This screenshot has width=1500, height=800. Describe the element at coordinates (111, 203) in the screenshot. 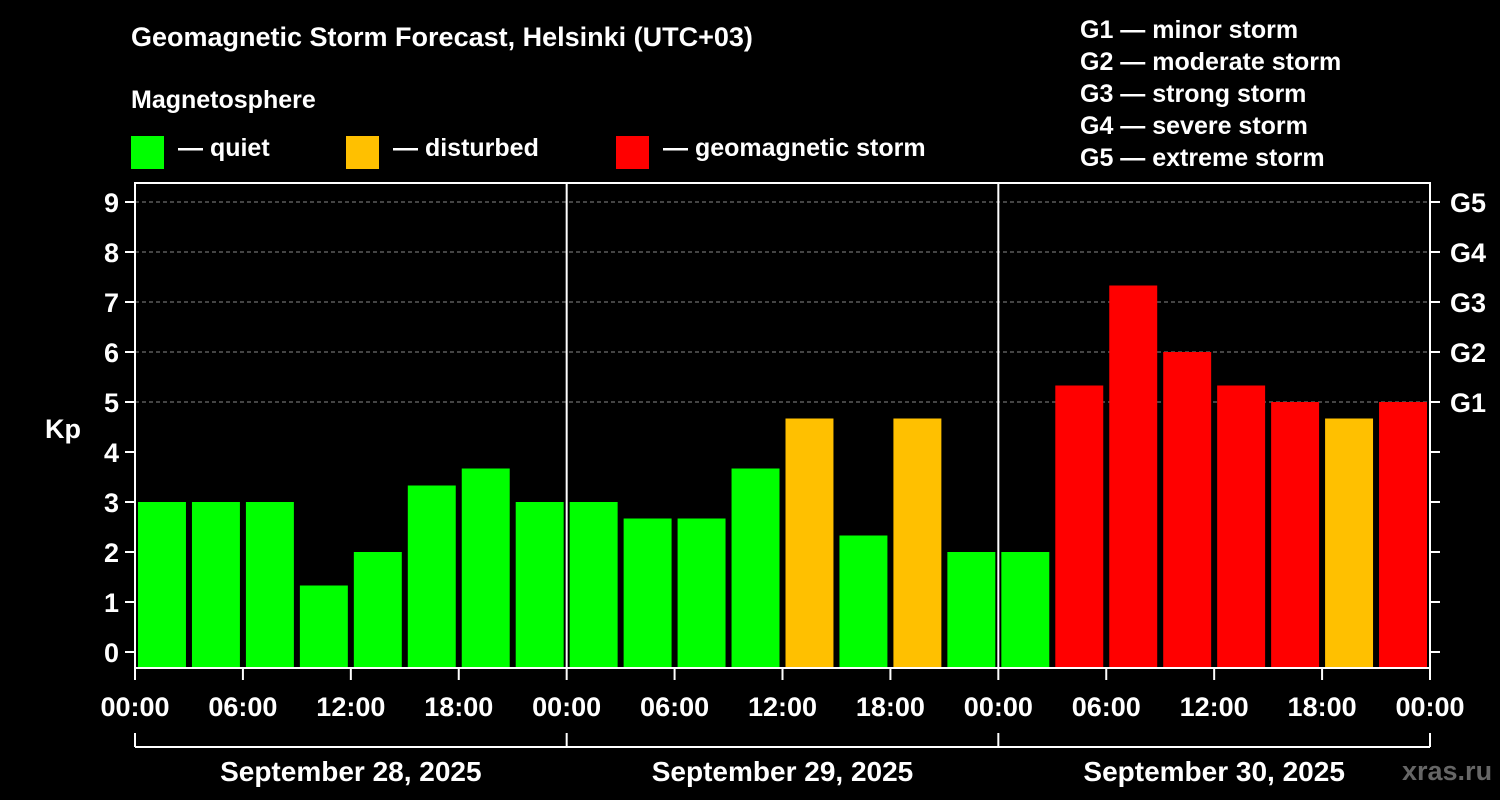

I see `y-tick-label: 9` at that location.